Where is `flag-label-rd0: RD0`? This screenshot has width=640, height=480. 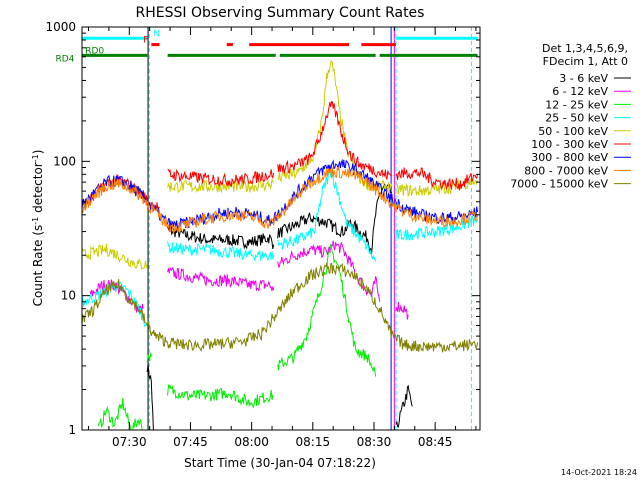 flag-label-rd0: RD0 is located at coordinates (94, 51).